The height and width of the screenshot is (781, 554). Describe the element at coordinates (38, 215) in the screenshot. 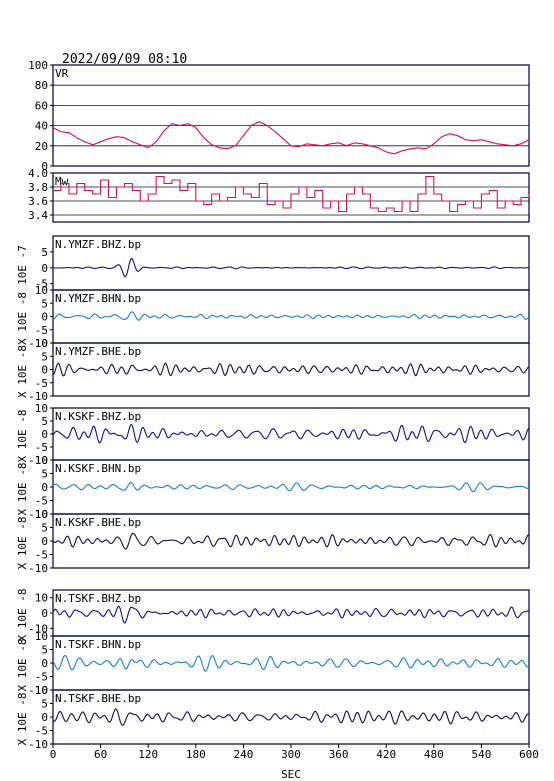

I see `y-tick-label: 3.4` at that location.